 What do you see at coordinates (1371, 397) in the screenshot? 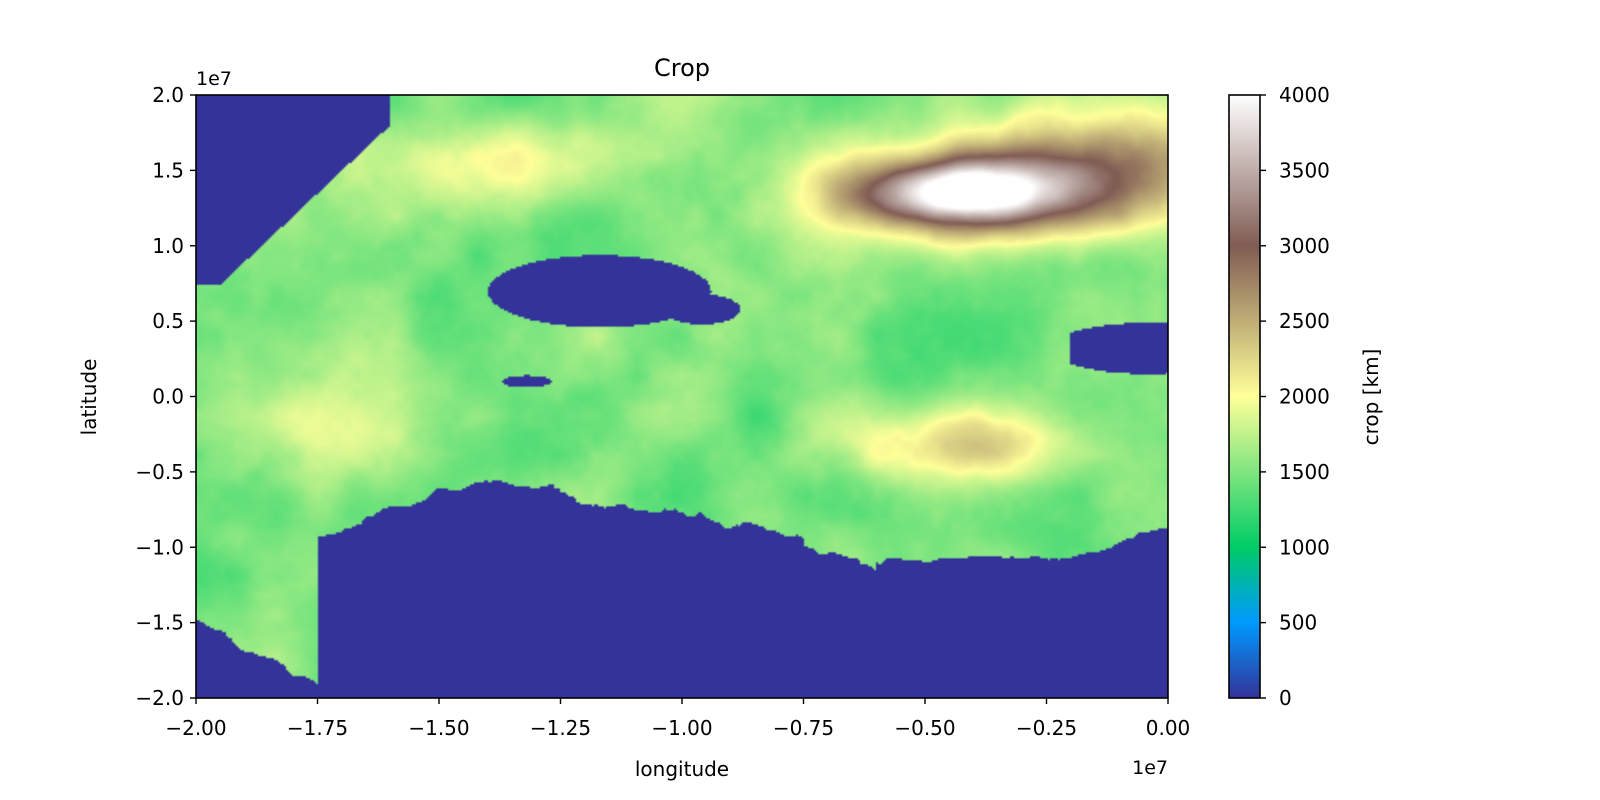
I see `colorbar-label: crop [km]` at bounding box center [1371, 397].